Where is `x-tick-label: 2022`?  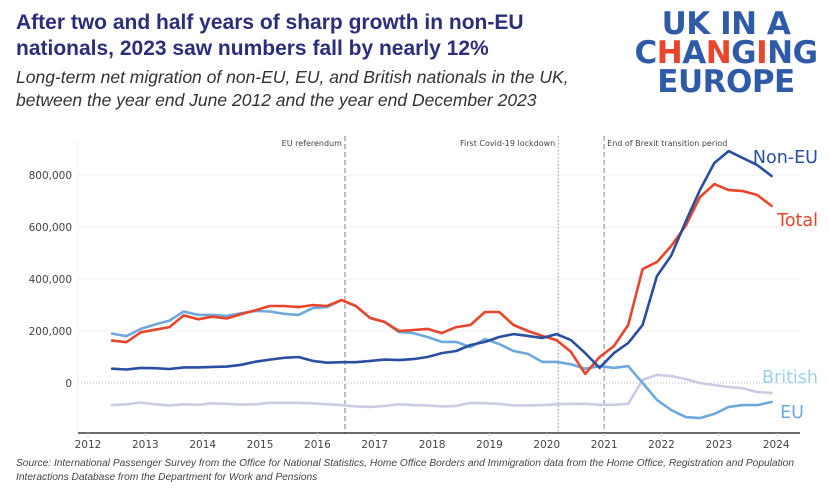
x-tick-label: 2022 is located at coordinates (661, 445).